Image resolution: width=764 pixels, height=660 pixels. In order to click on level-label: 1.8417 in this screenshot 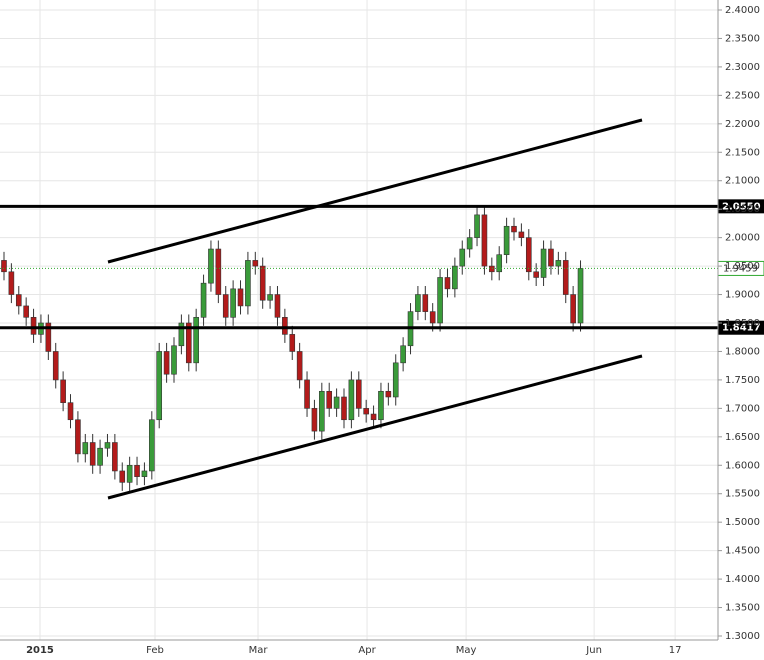, I will do `click(741, 328)`.